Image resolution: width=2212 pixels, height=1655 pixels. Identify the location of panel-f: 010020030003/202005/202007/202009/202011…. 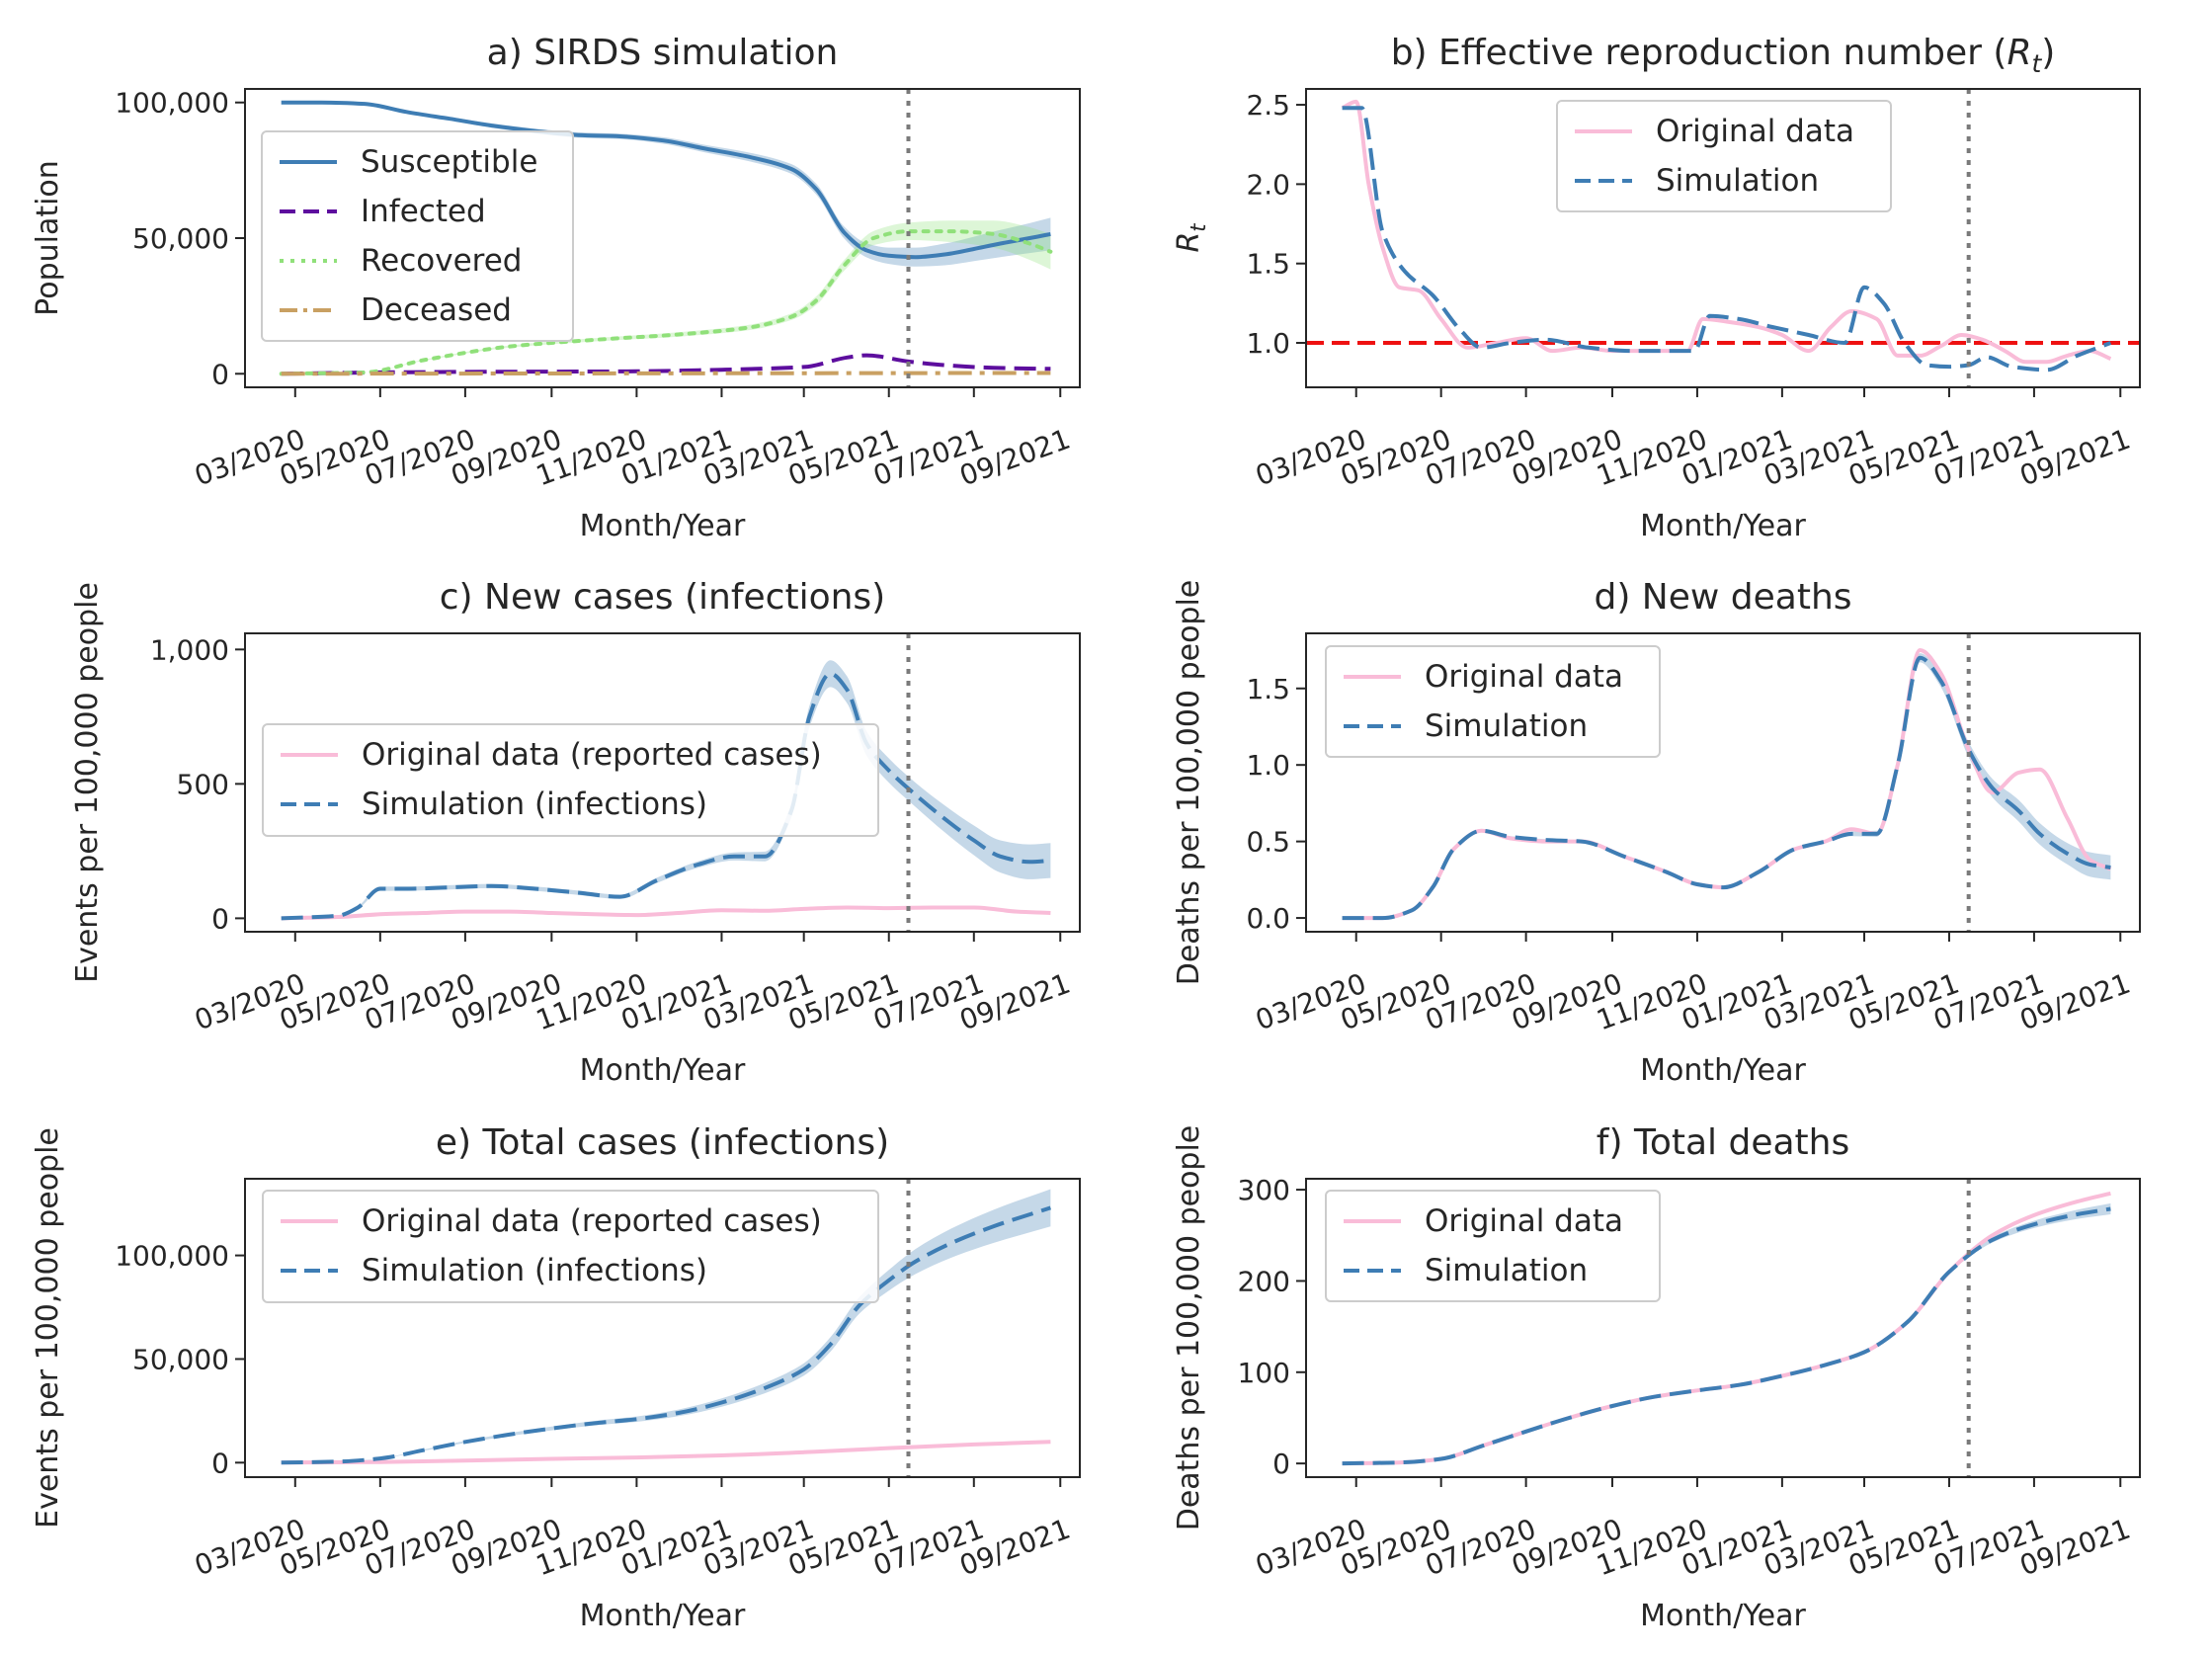
(1656, 1377).